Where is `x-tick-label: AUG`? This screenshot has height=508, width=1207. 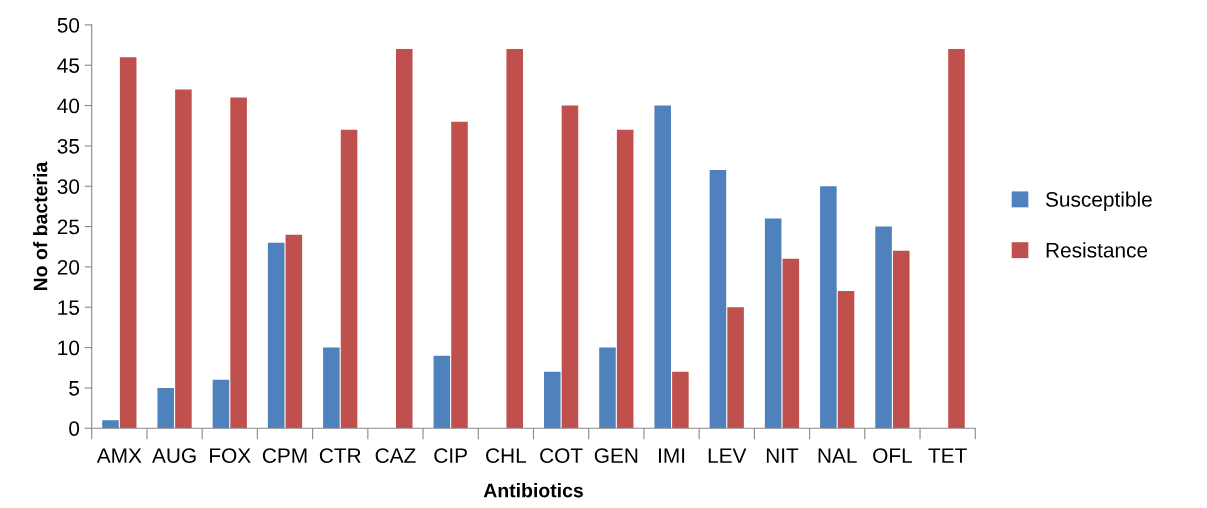
x-tick-label: AUG is located at coordinates (174, 455).